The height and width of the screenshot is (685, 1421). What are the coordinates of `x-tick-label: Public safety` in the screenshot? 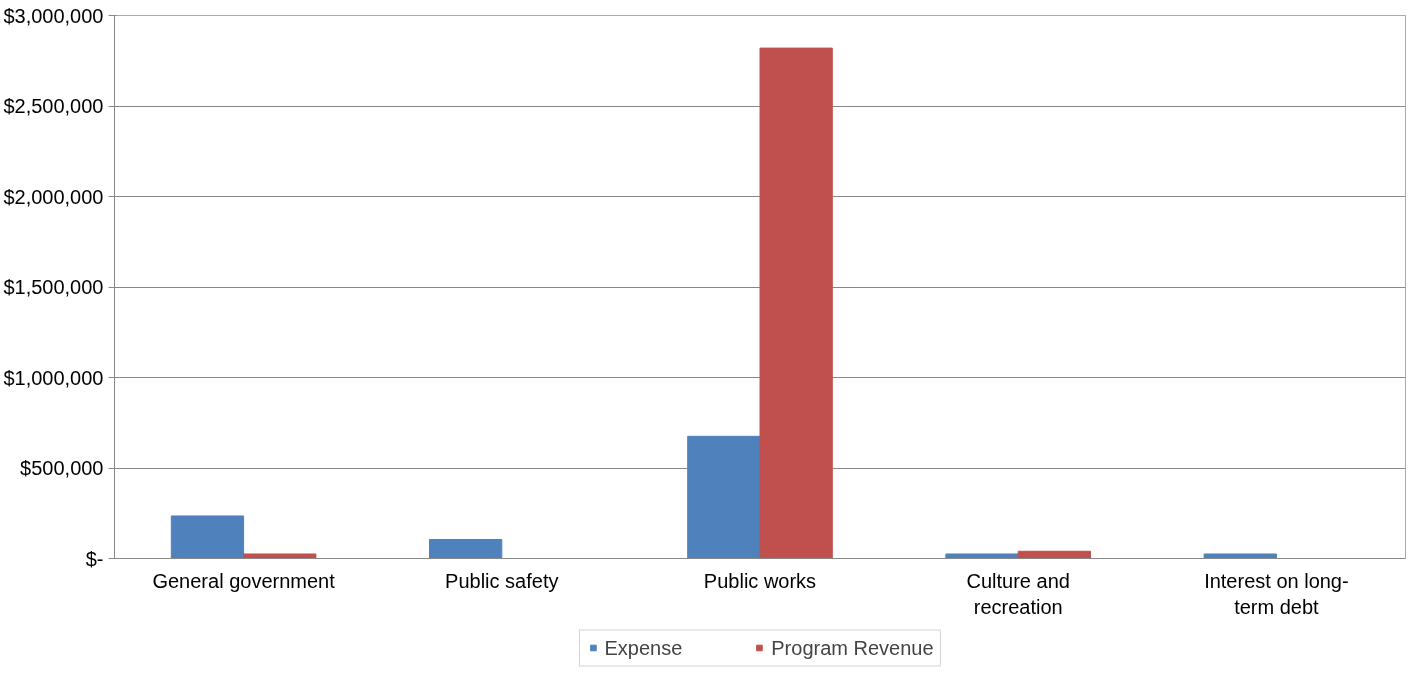 It's located at (502, 580).